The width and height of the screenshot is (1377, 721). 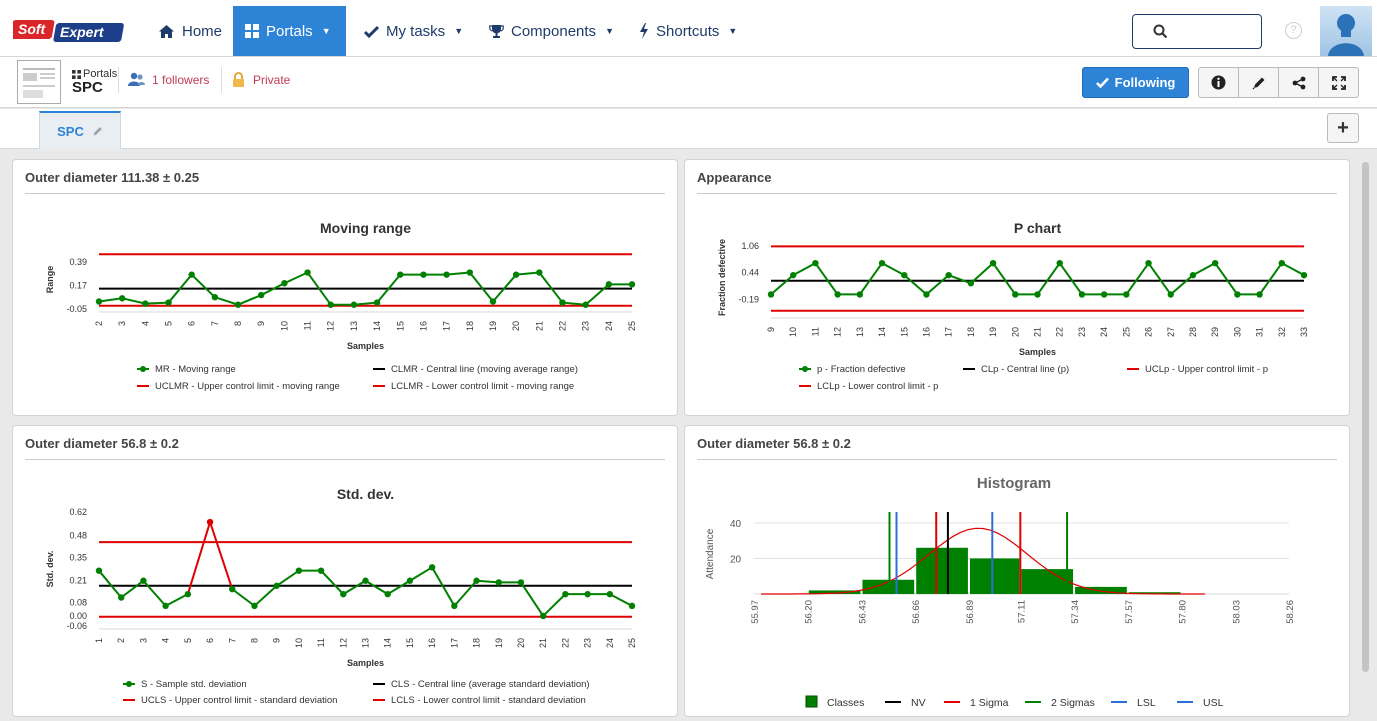 I want to click on following-label: Following, so click(x=1145, y=82).